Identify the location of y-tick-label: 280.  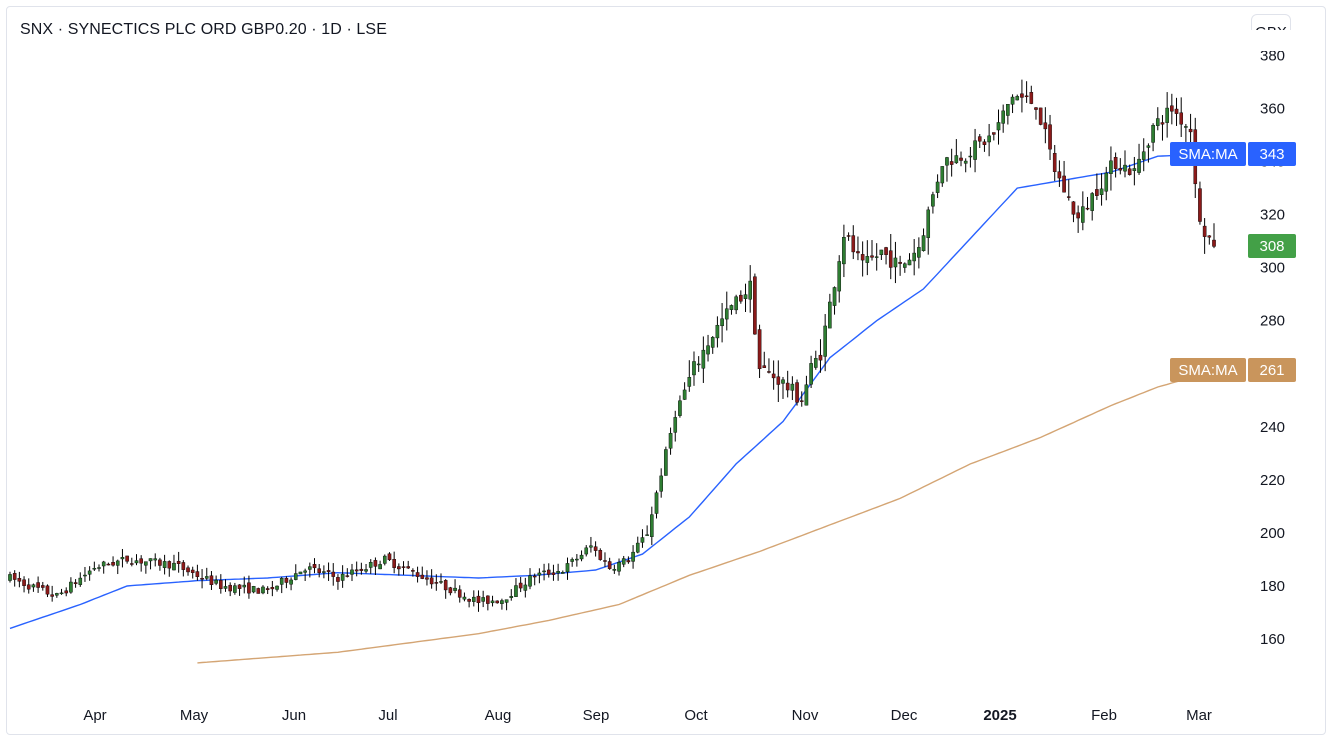
(1272, 321).